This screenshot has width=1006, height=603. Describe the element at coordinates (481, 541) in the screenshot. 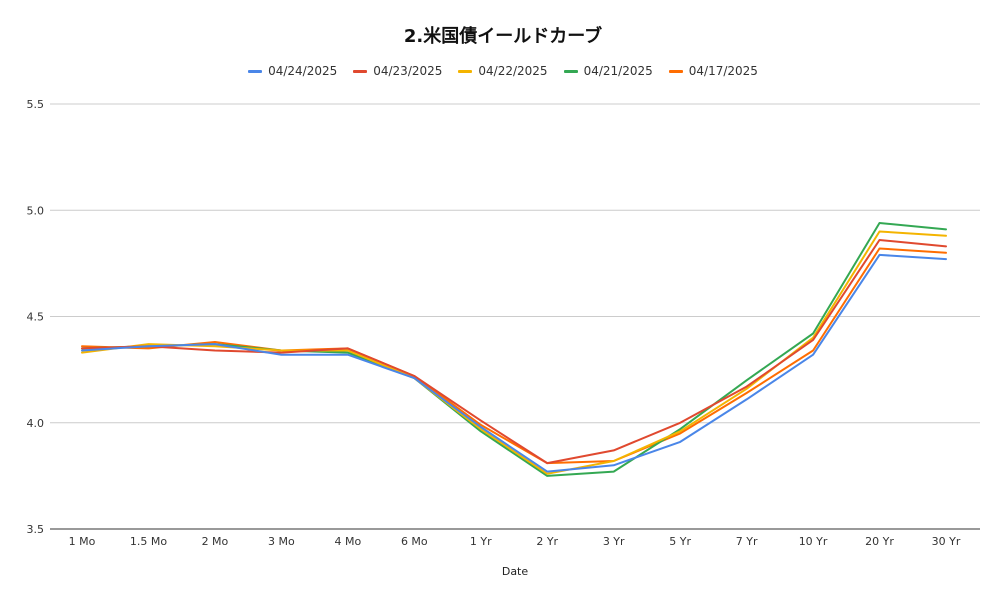

I see `x-tick-label: 1 Yr` at that location.